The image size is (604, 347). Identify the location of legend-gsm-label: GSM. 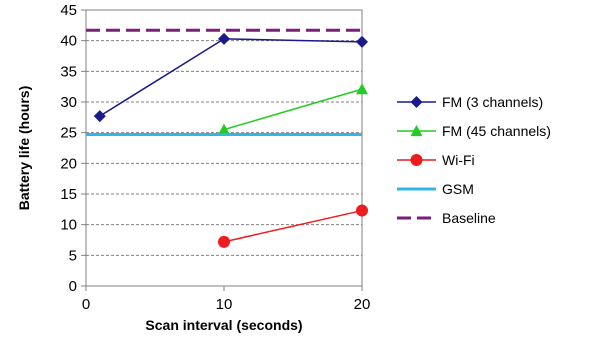
(458, 189).